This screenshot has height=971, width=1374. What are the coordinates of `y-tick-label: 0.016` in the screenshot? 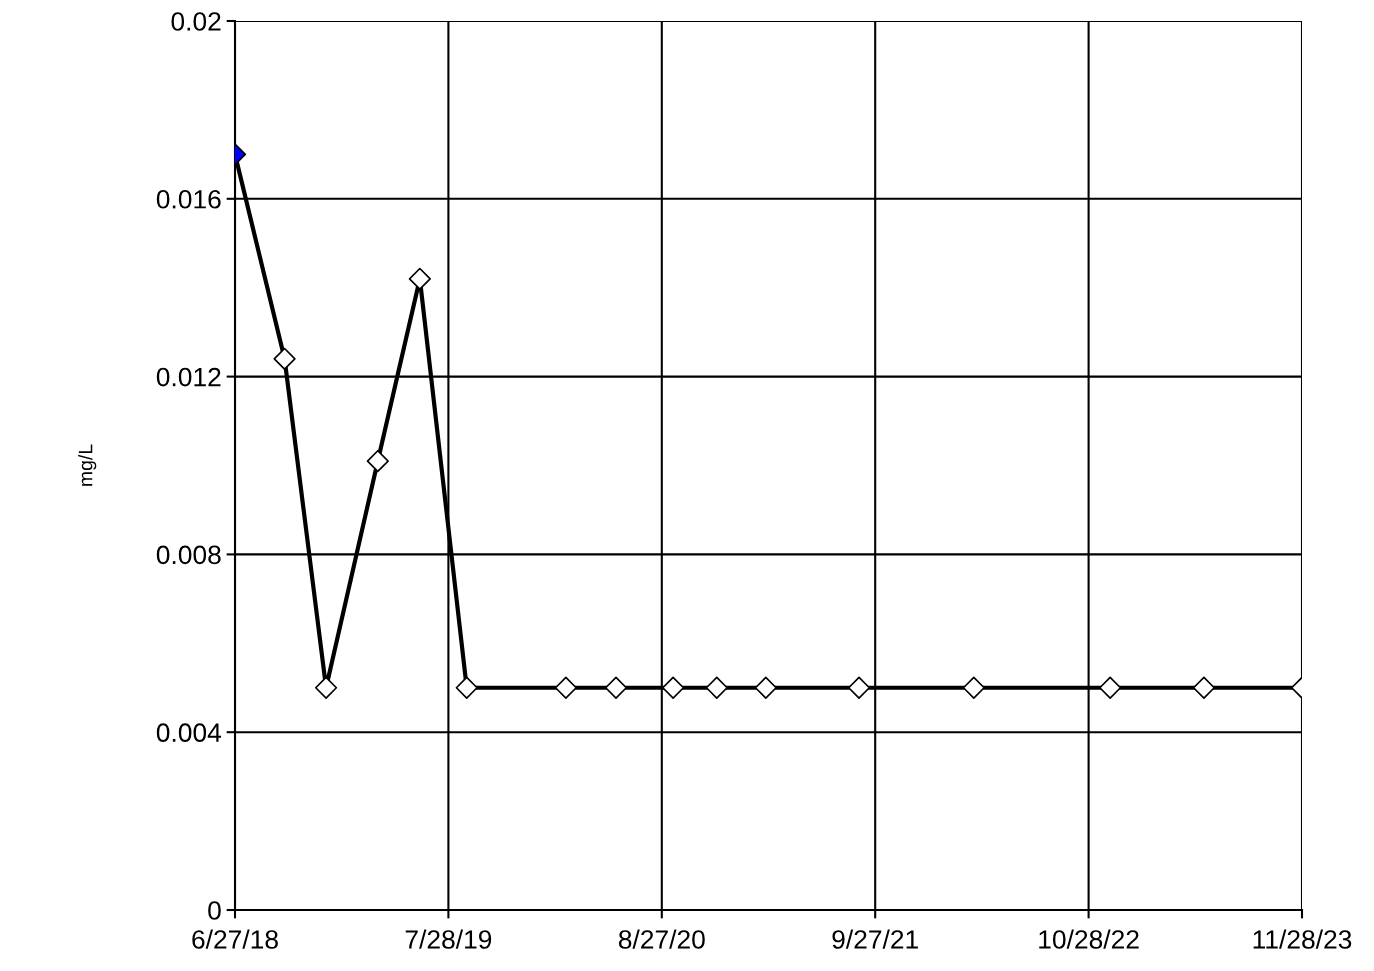 It's located at (188, 199).